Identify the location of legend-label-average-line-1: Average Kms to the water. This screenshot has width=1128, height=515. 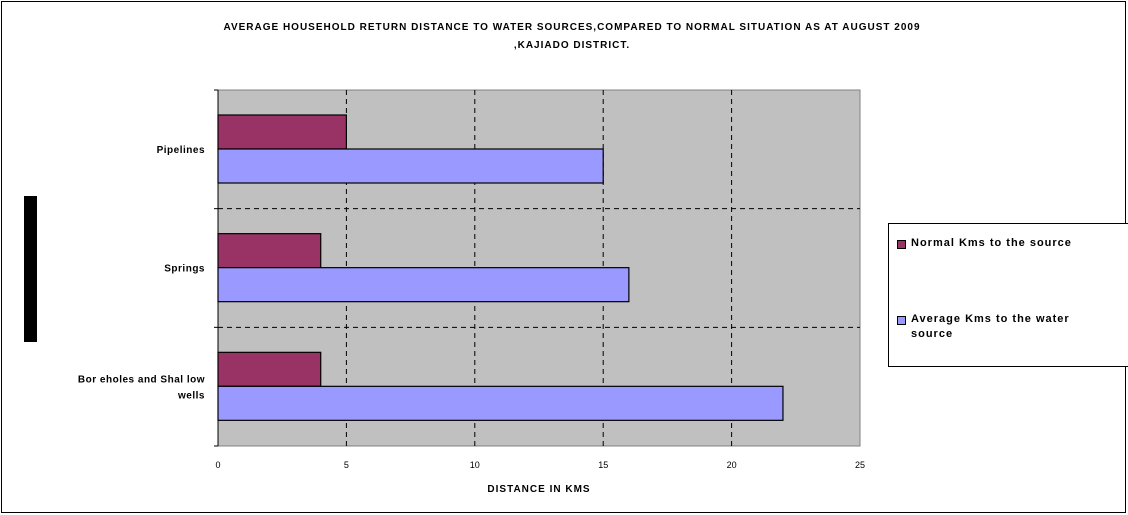
(990, 319).